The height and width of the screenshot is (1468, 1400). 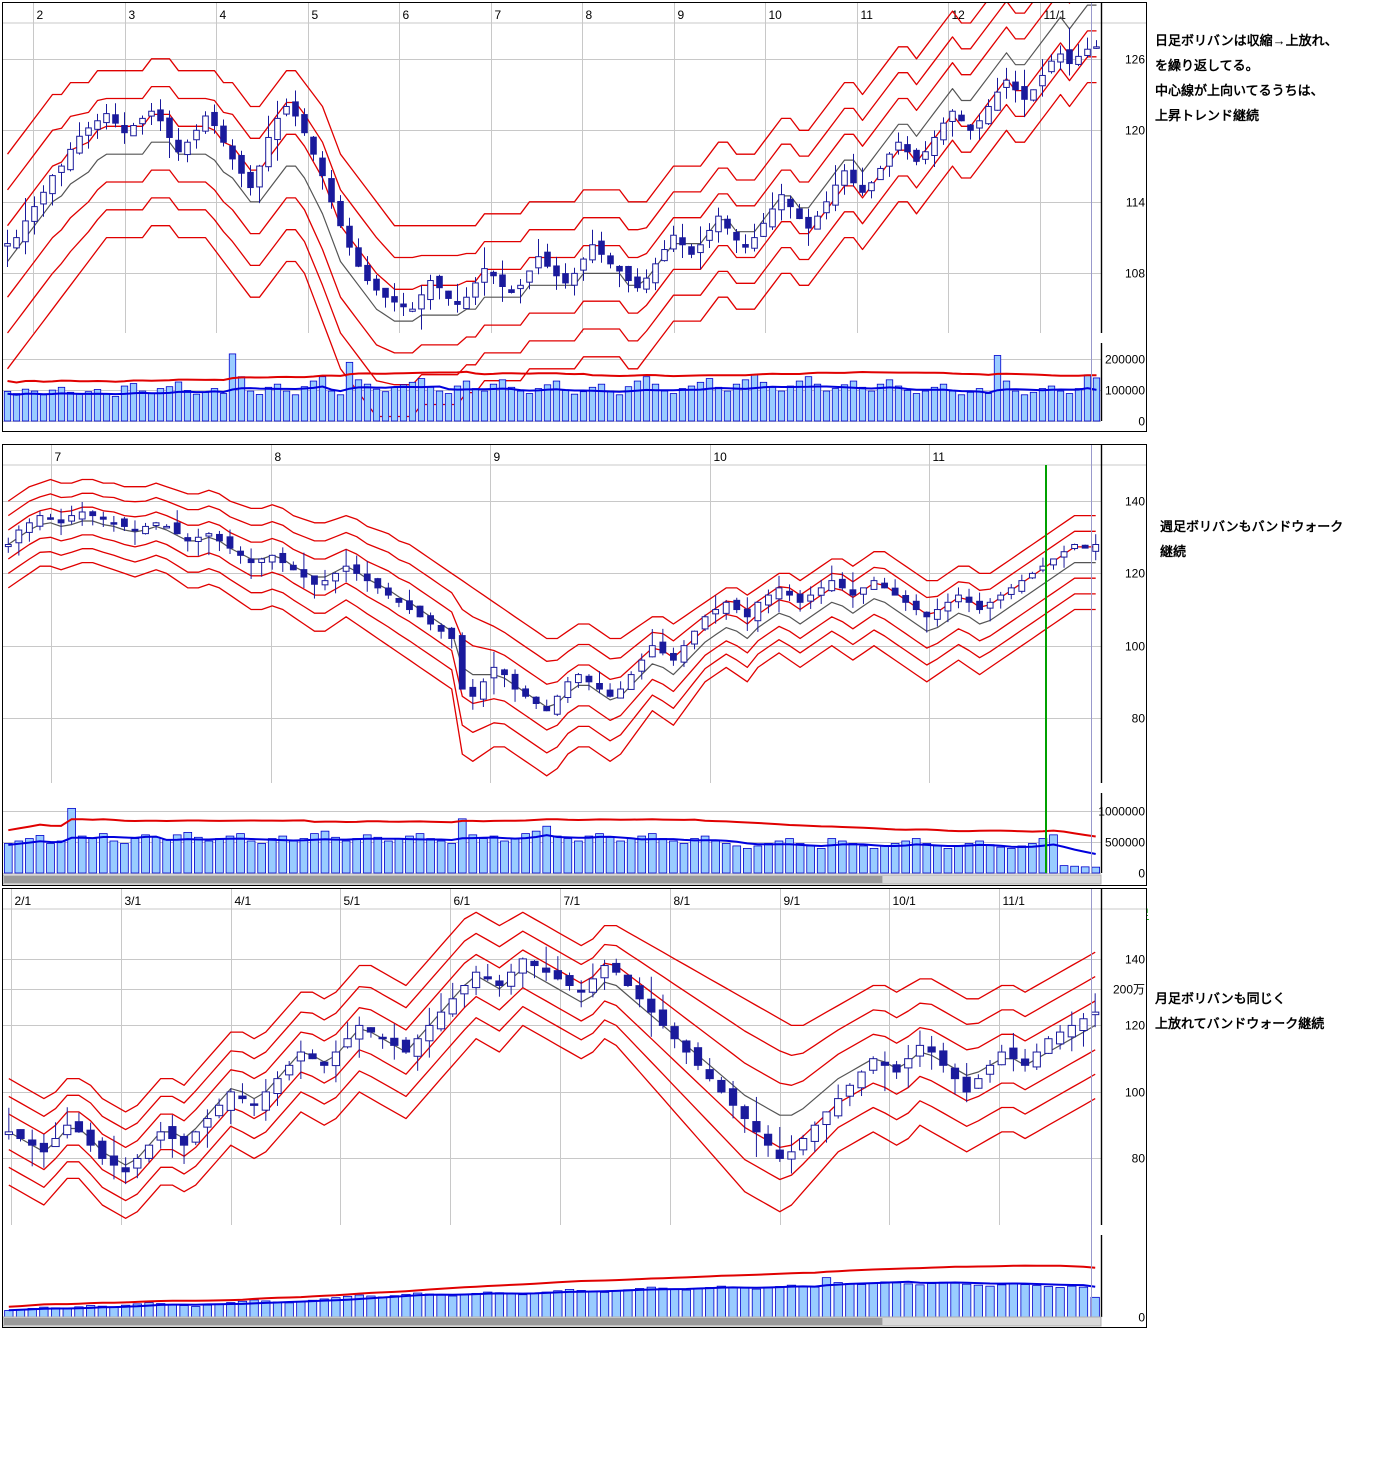 I want to click on svg-text: 200000, so click(x=1125, y=360).